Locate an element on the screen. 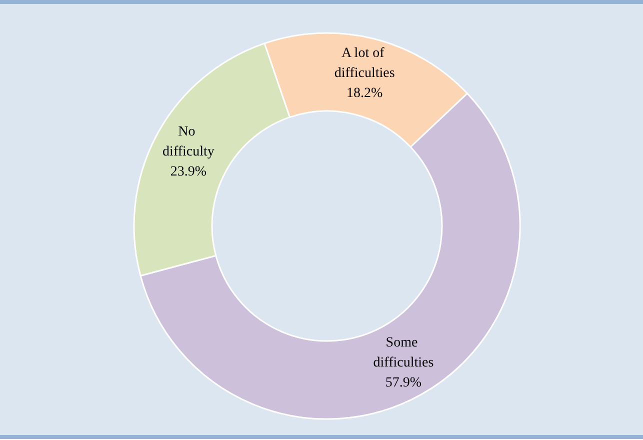 Image resolution: width=643 pixels, height=440 pixels. slice-label: A lot of difficulties is located at coordinates (364, 64).